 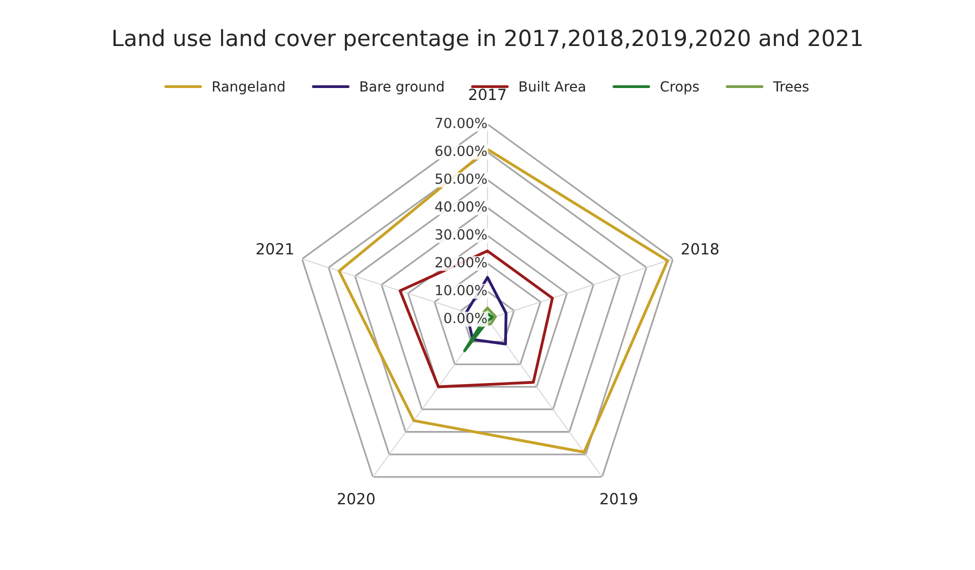 What do you see at coordinates (487, 94) in the screenshot?
I see `spoke-label: 2017` at bounding box center [487, 94].